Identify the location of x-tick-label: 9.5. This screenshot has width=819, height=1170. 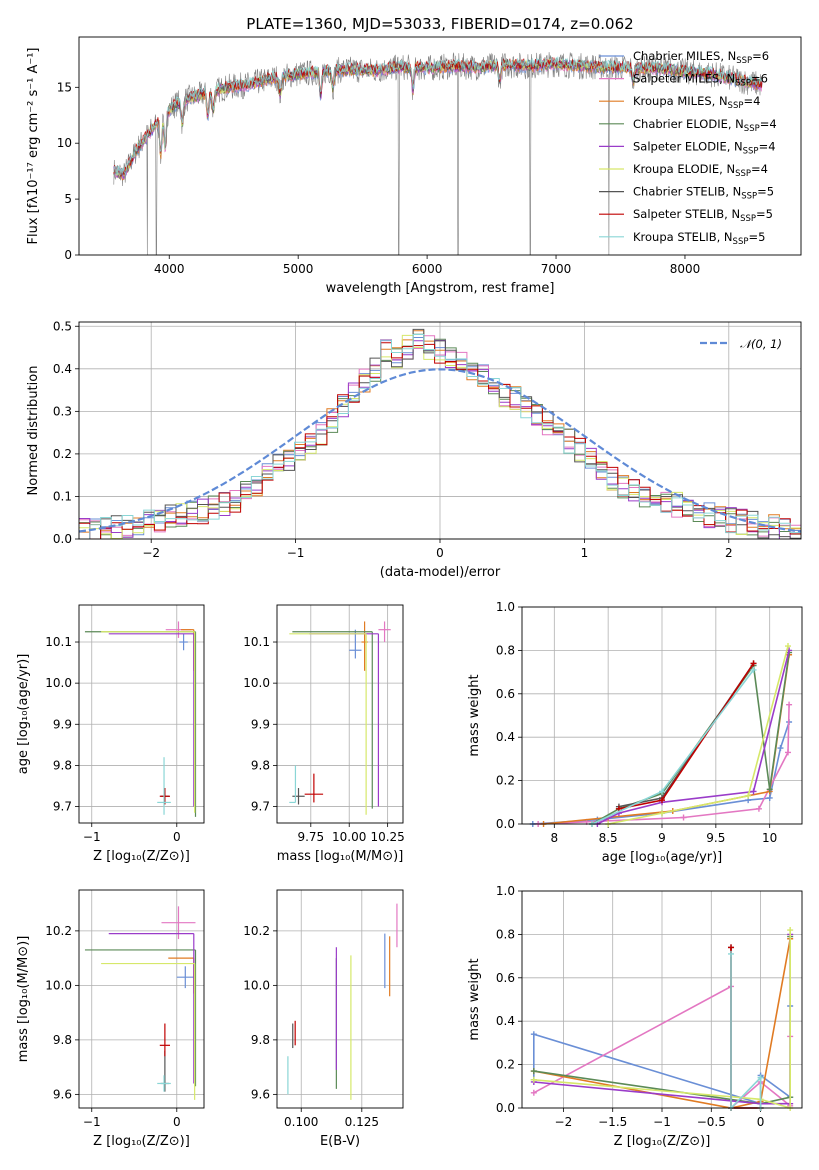
(715, 838).